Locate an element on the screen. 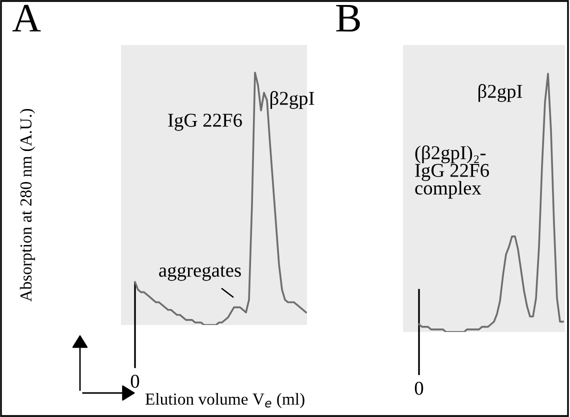 This screenshot has width=570, height=417. y-axis-title: Absorption at 280 nm (A.U.) is located at coordinates (27, 205).